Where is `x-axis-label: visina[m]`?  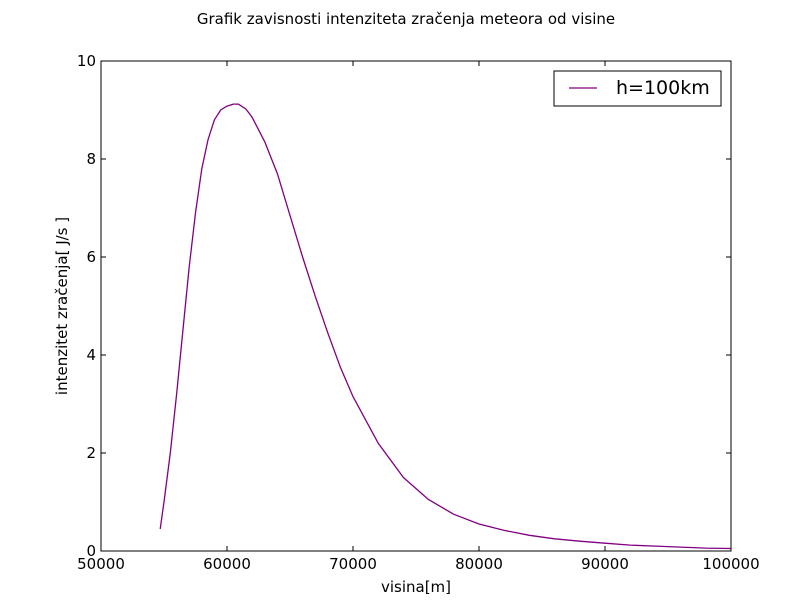
x-axis-label: visina[m] is located at coordinates (416, 587).